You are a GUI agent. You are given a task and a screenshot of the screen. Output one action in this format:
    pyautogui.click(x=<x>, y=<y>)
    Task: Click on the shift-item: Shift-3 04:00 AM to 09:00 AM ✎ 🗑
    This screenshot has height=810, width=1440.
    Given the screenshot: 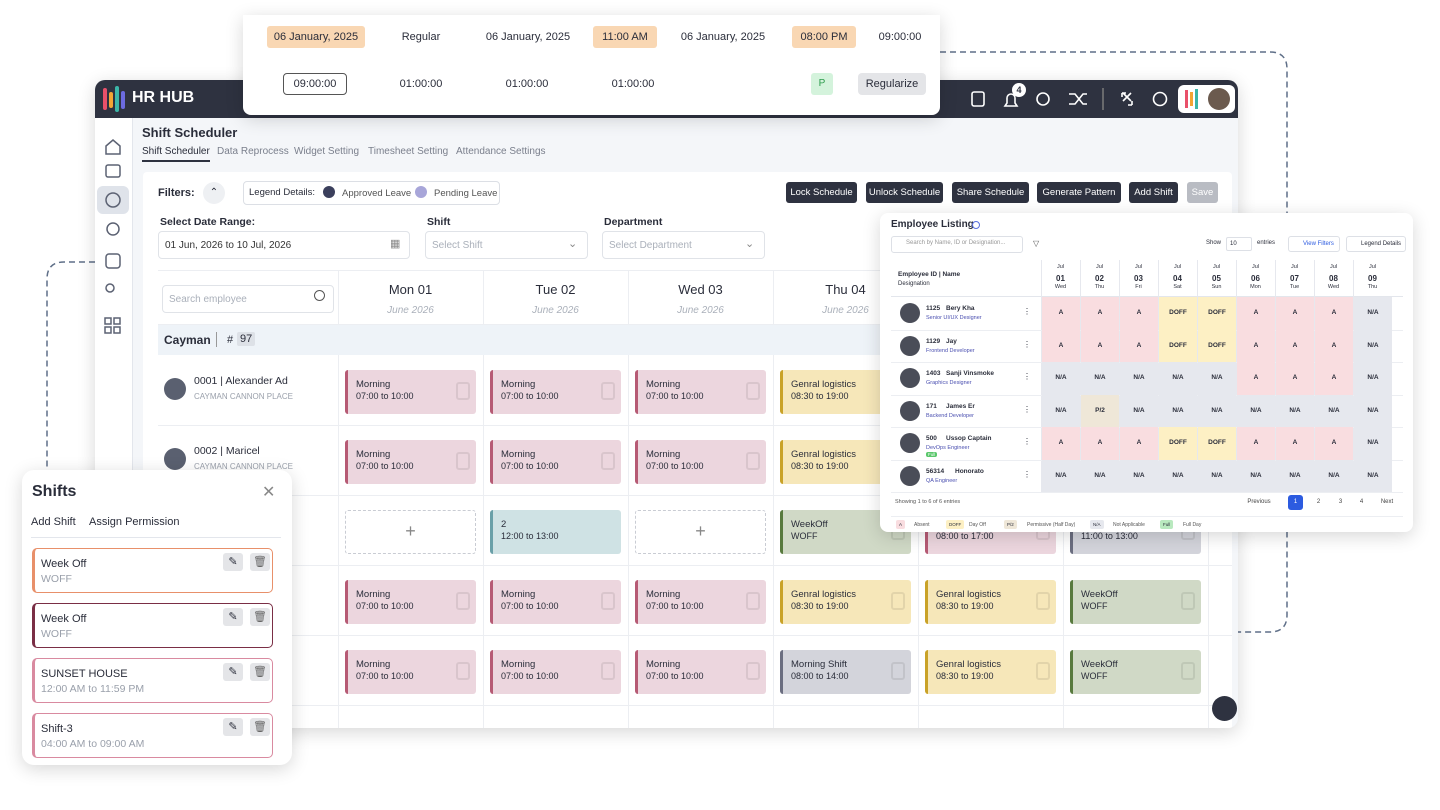 What is the action you would take?
    pyautogui.click(x=152, y=735)
    